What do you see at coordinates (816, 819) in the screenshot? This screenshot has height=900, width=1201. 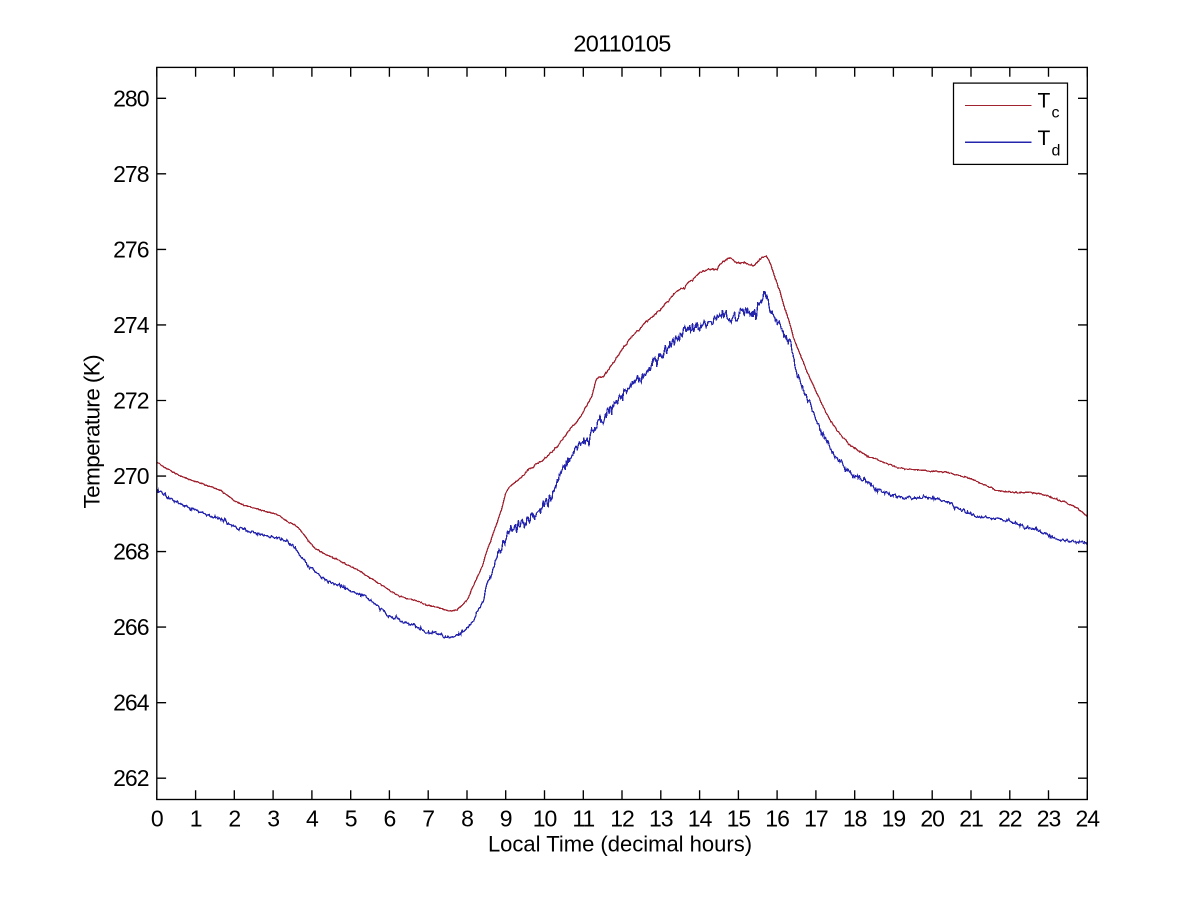 I see `svg-text: 17` at bounding box center [816, 819].